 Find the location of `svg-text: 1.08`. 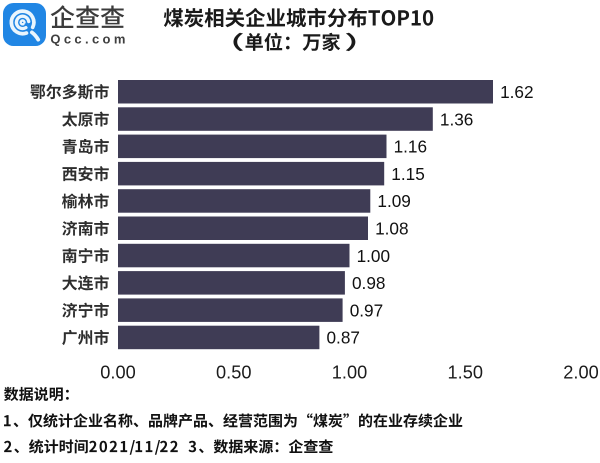

svg-text: 1.08 is located at coordinates (391, 229).